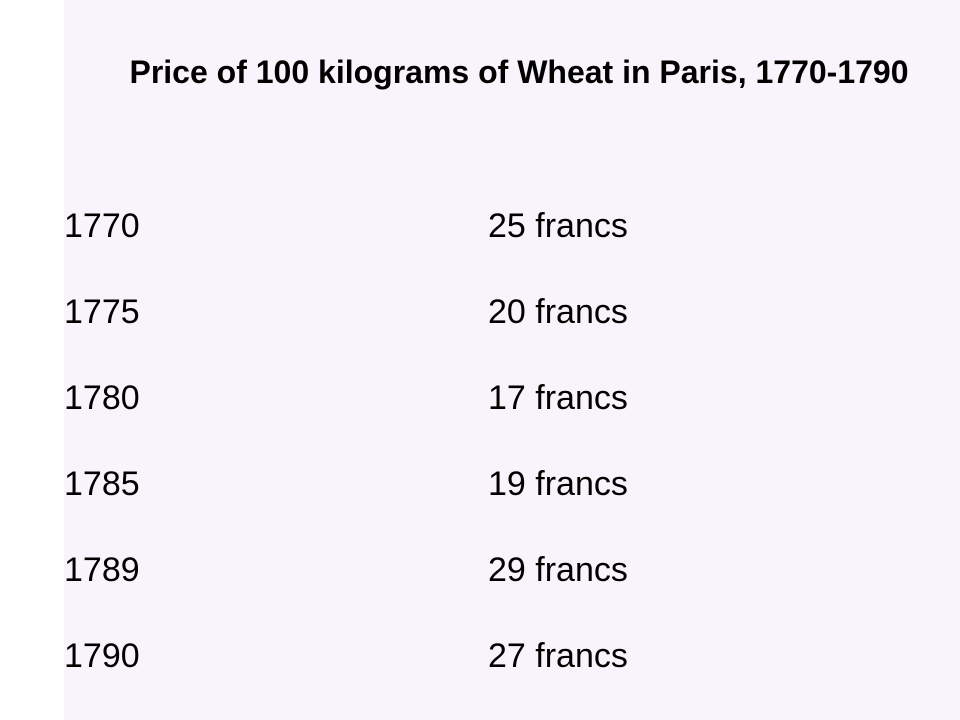 This screenshot has width=960, height=720. Describe the element at coordinates (558, 226) in the screenshot. I see `price-cell: 25 francs` at that location.